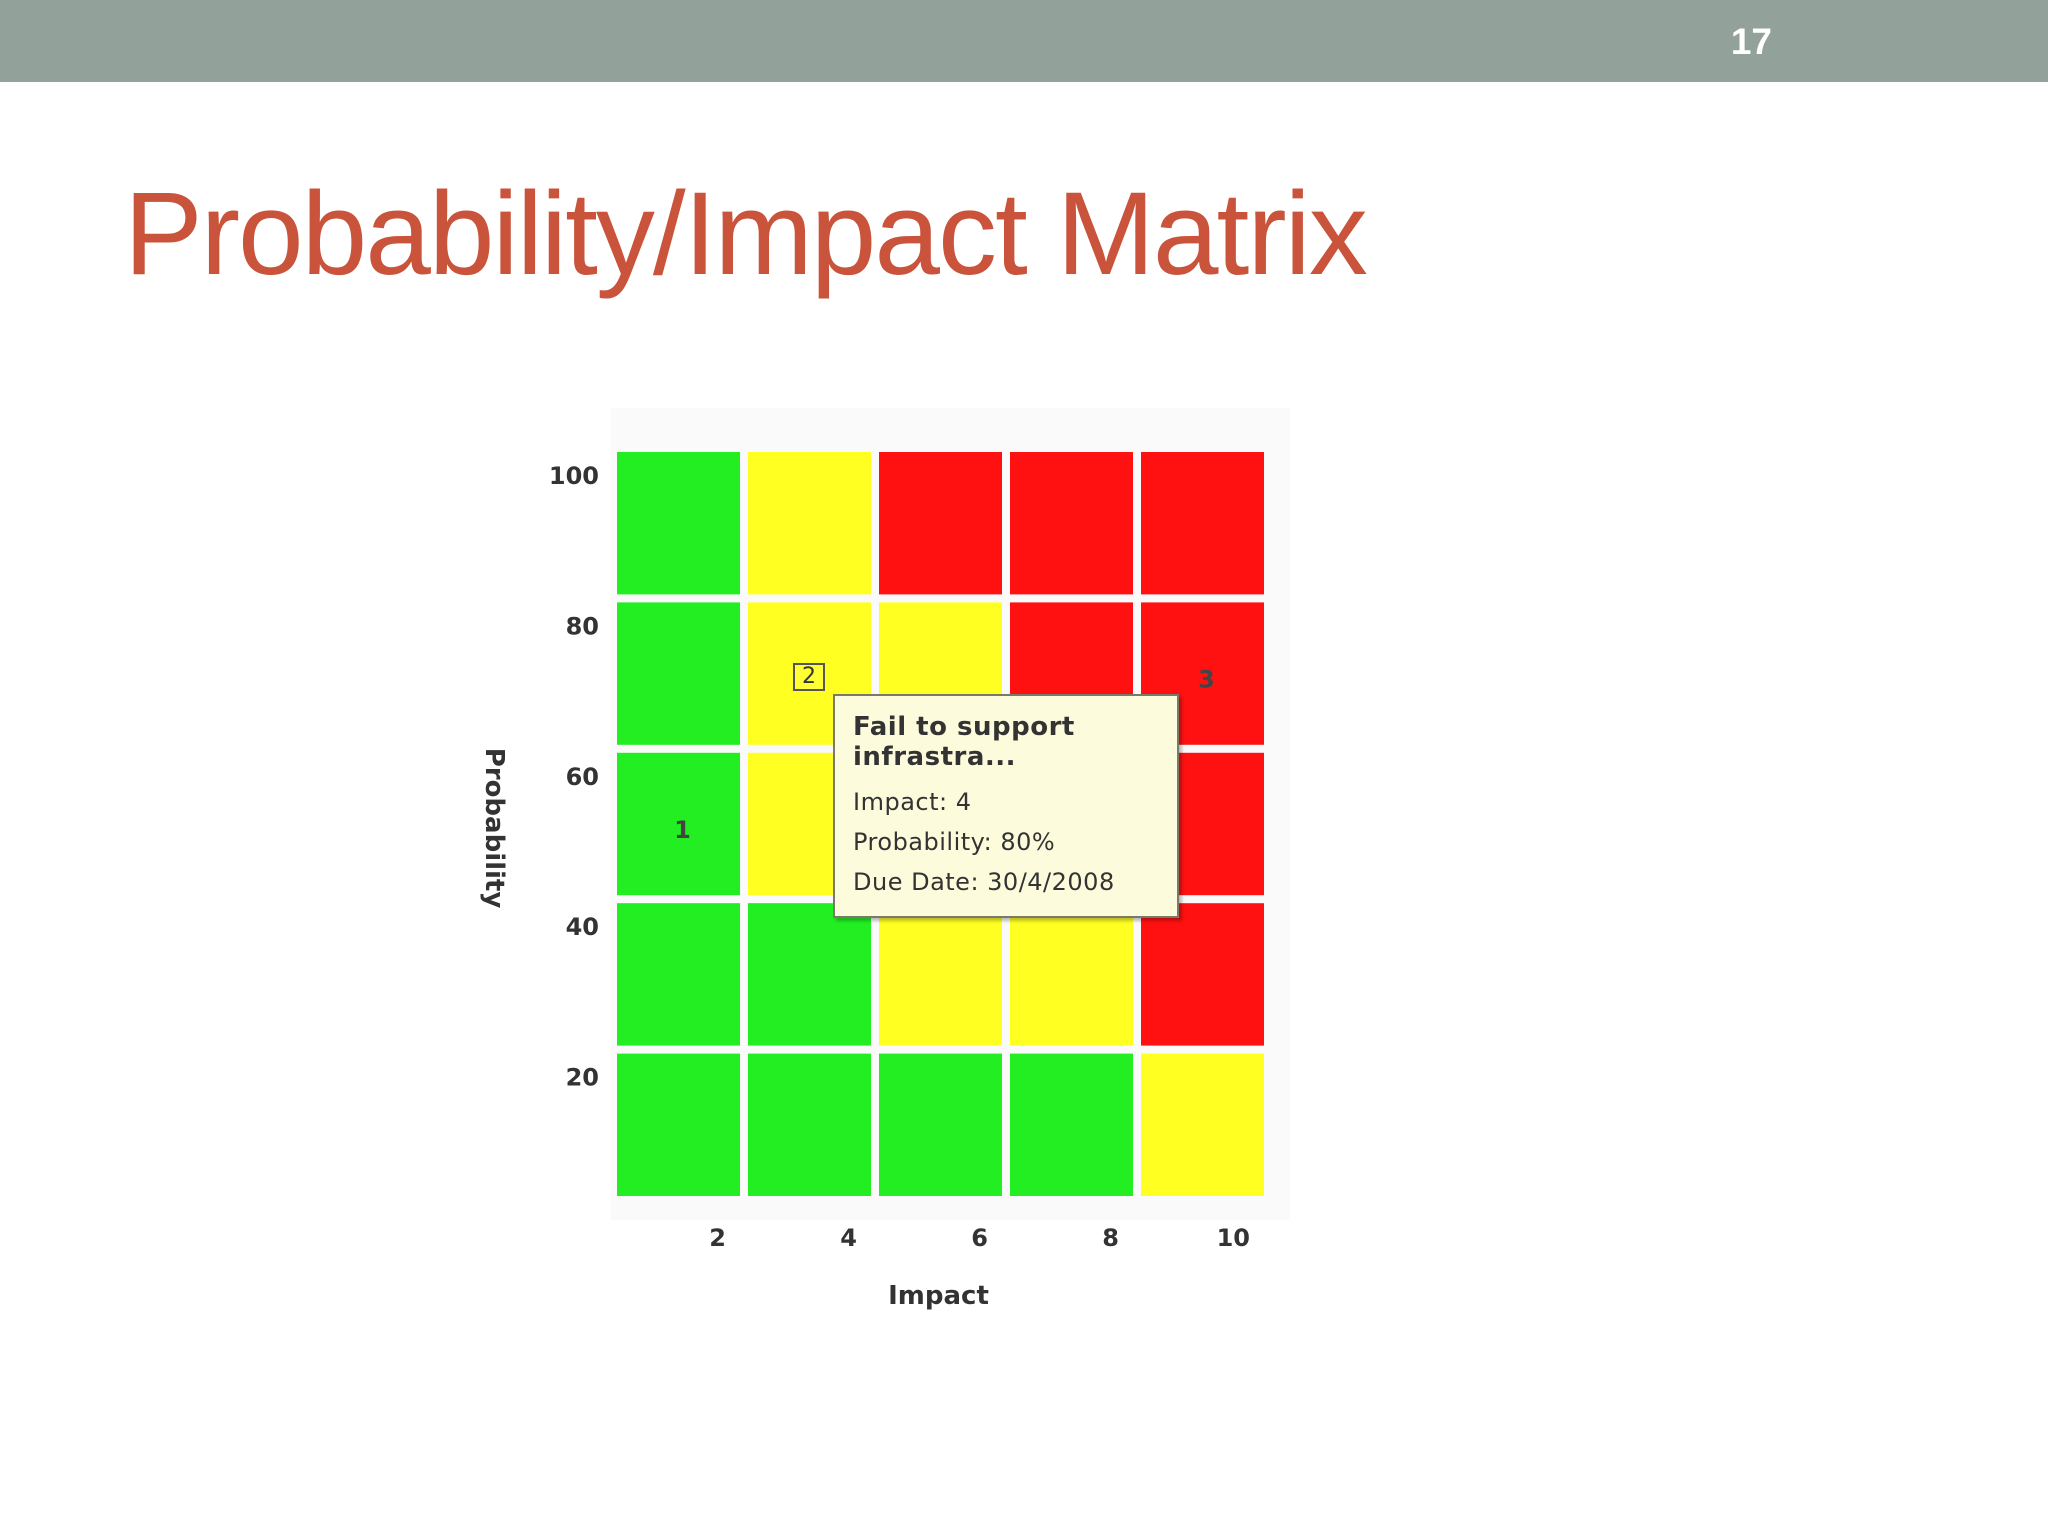  I want to click on x-tick-label-2: 2, so click(717, 1238).